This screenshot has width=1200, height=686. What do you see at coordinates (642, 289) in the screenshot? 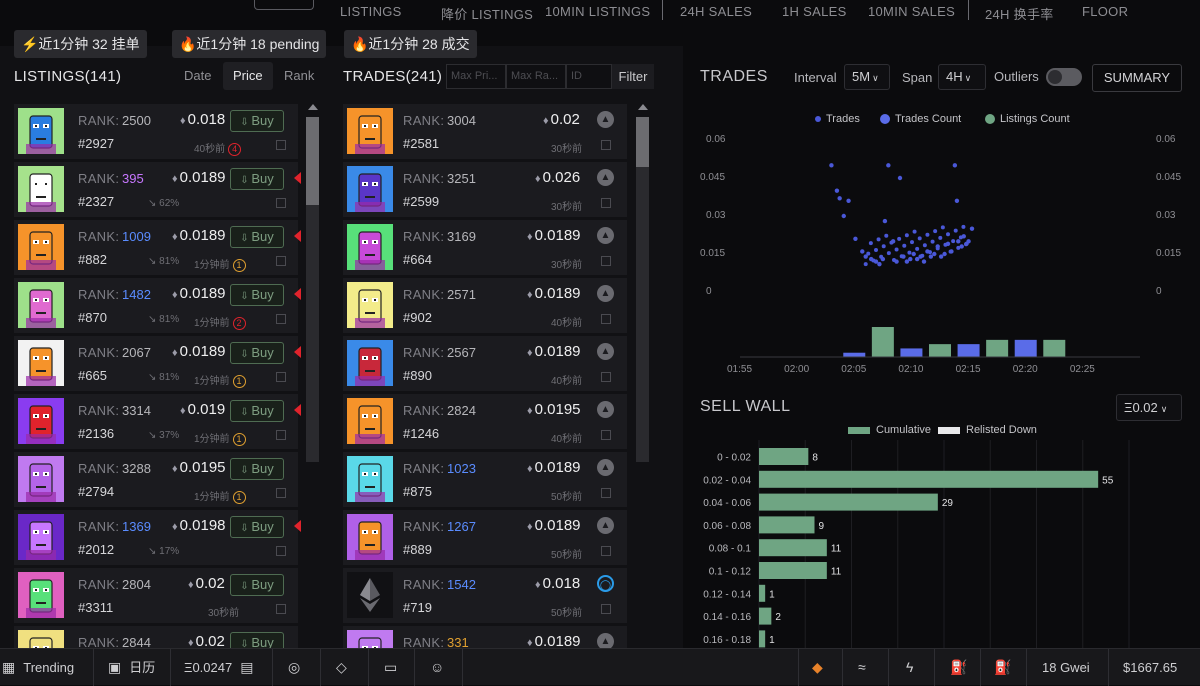
I see `trades-scrollbar` at bounding box center [642, 289].